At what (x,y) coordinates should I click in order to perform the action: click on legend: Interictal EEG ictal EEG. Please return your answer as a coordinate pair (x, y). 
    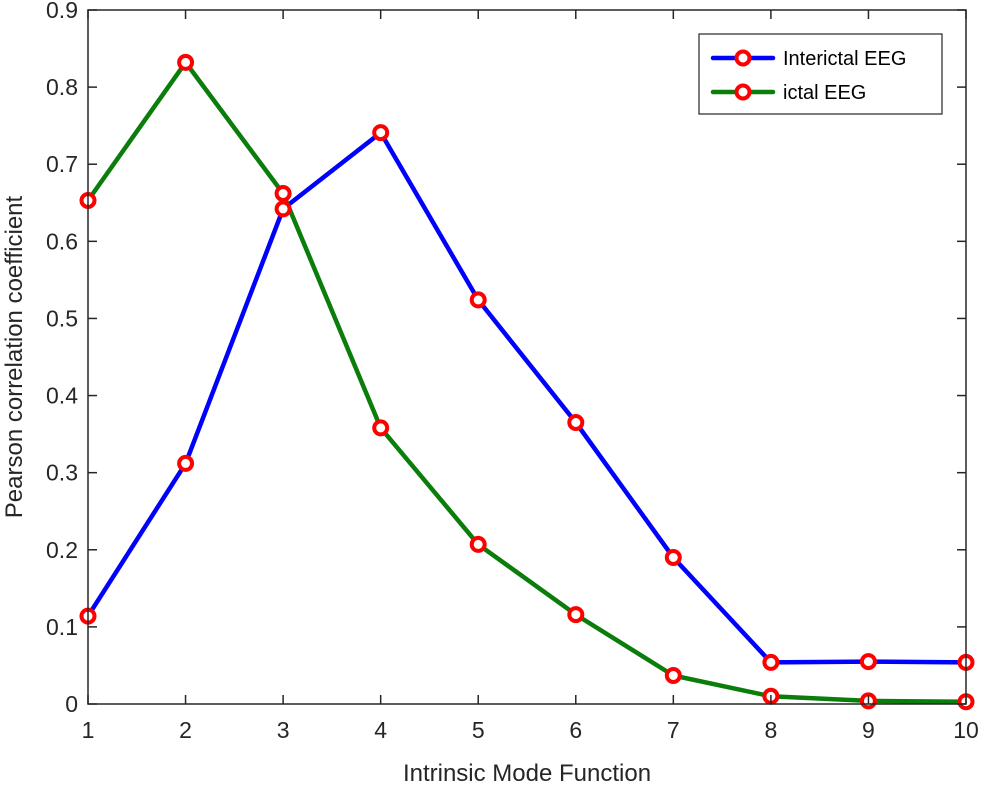
    Looking at the image, I should click on (820, 74).